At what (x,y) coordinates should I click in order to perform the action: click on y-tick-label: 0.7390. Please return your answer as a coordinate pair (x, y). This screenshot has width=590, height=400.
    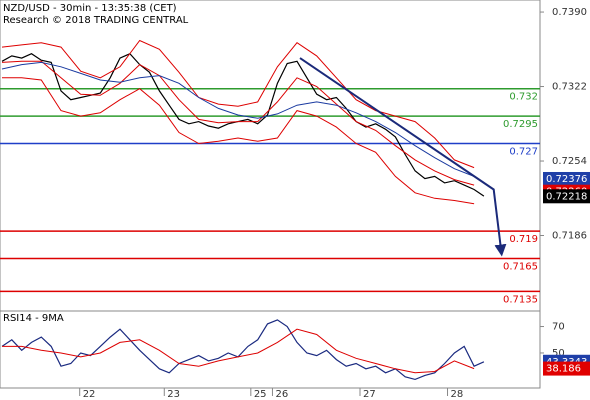
    Looking at the image, I should click on (569, 12).